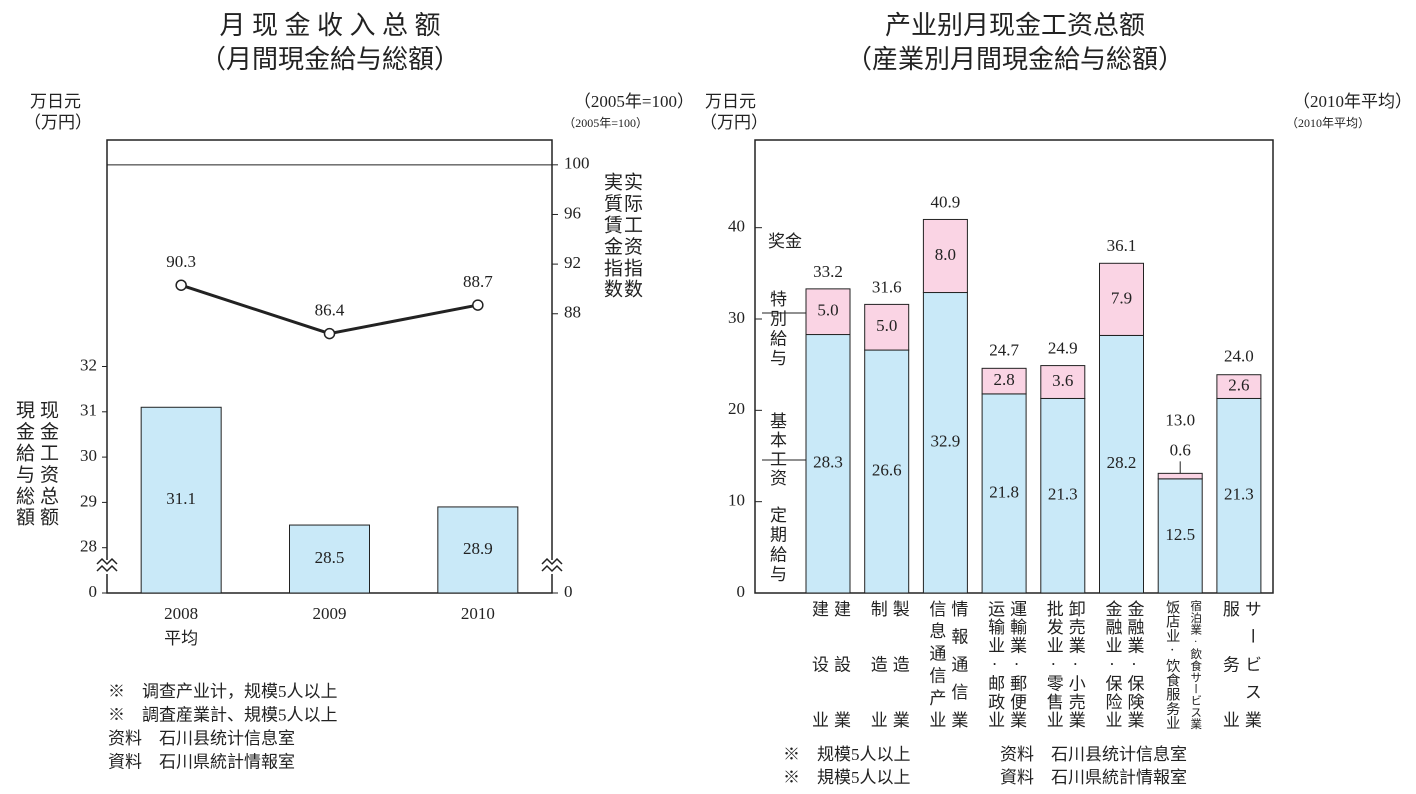 The image size is (1416, 794). Describe the element at coordinates (330, 557) in the screenshot. I see `bar-label: 28.5` at that location.